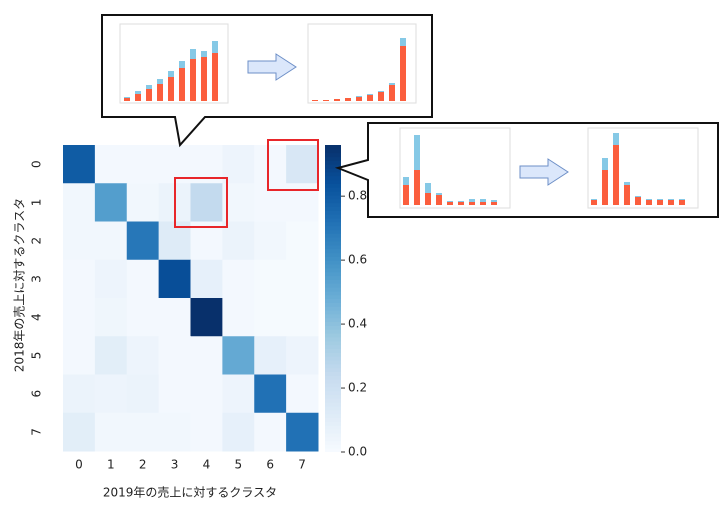 The width and height of the screenshot is (722, 510). Describe the element at coordinates (37, 394) in the screenshot. I see `y-tick-label: 6` at that location.